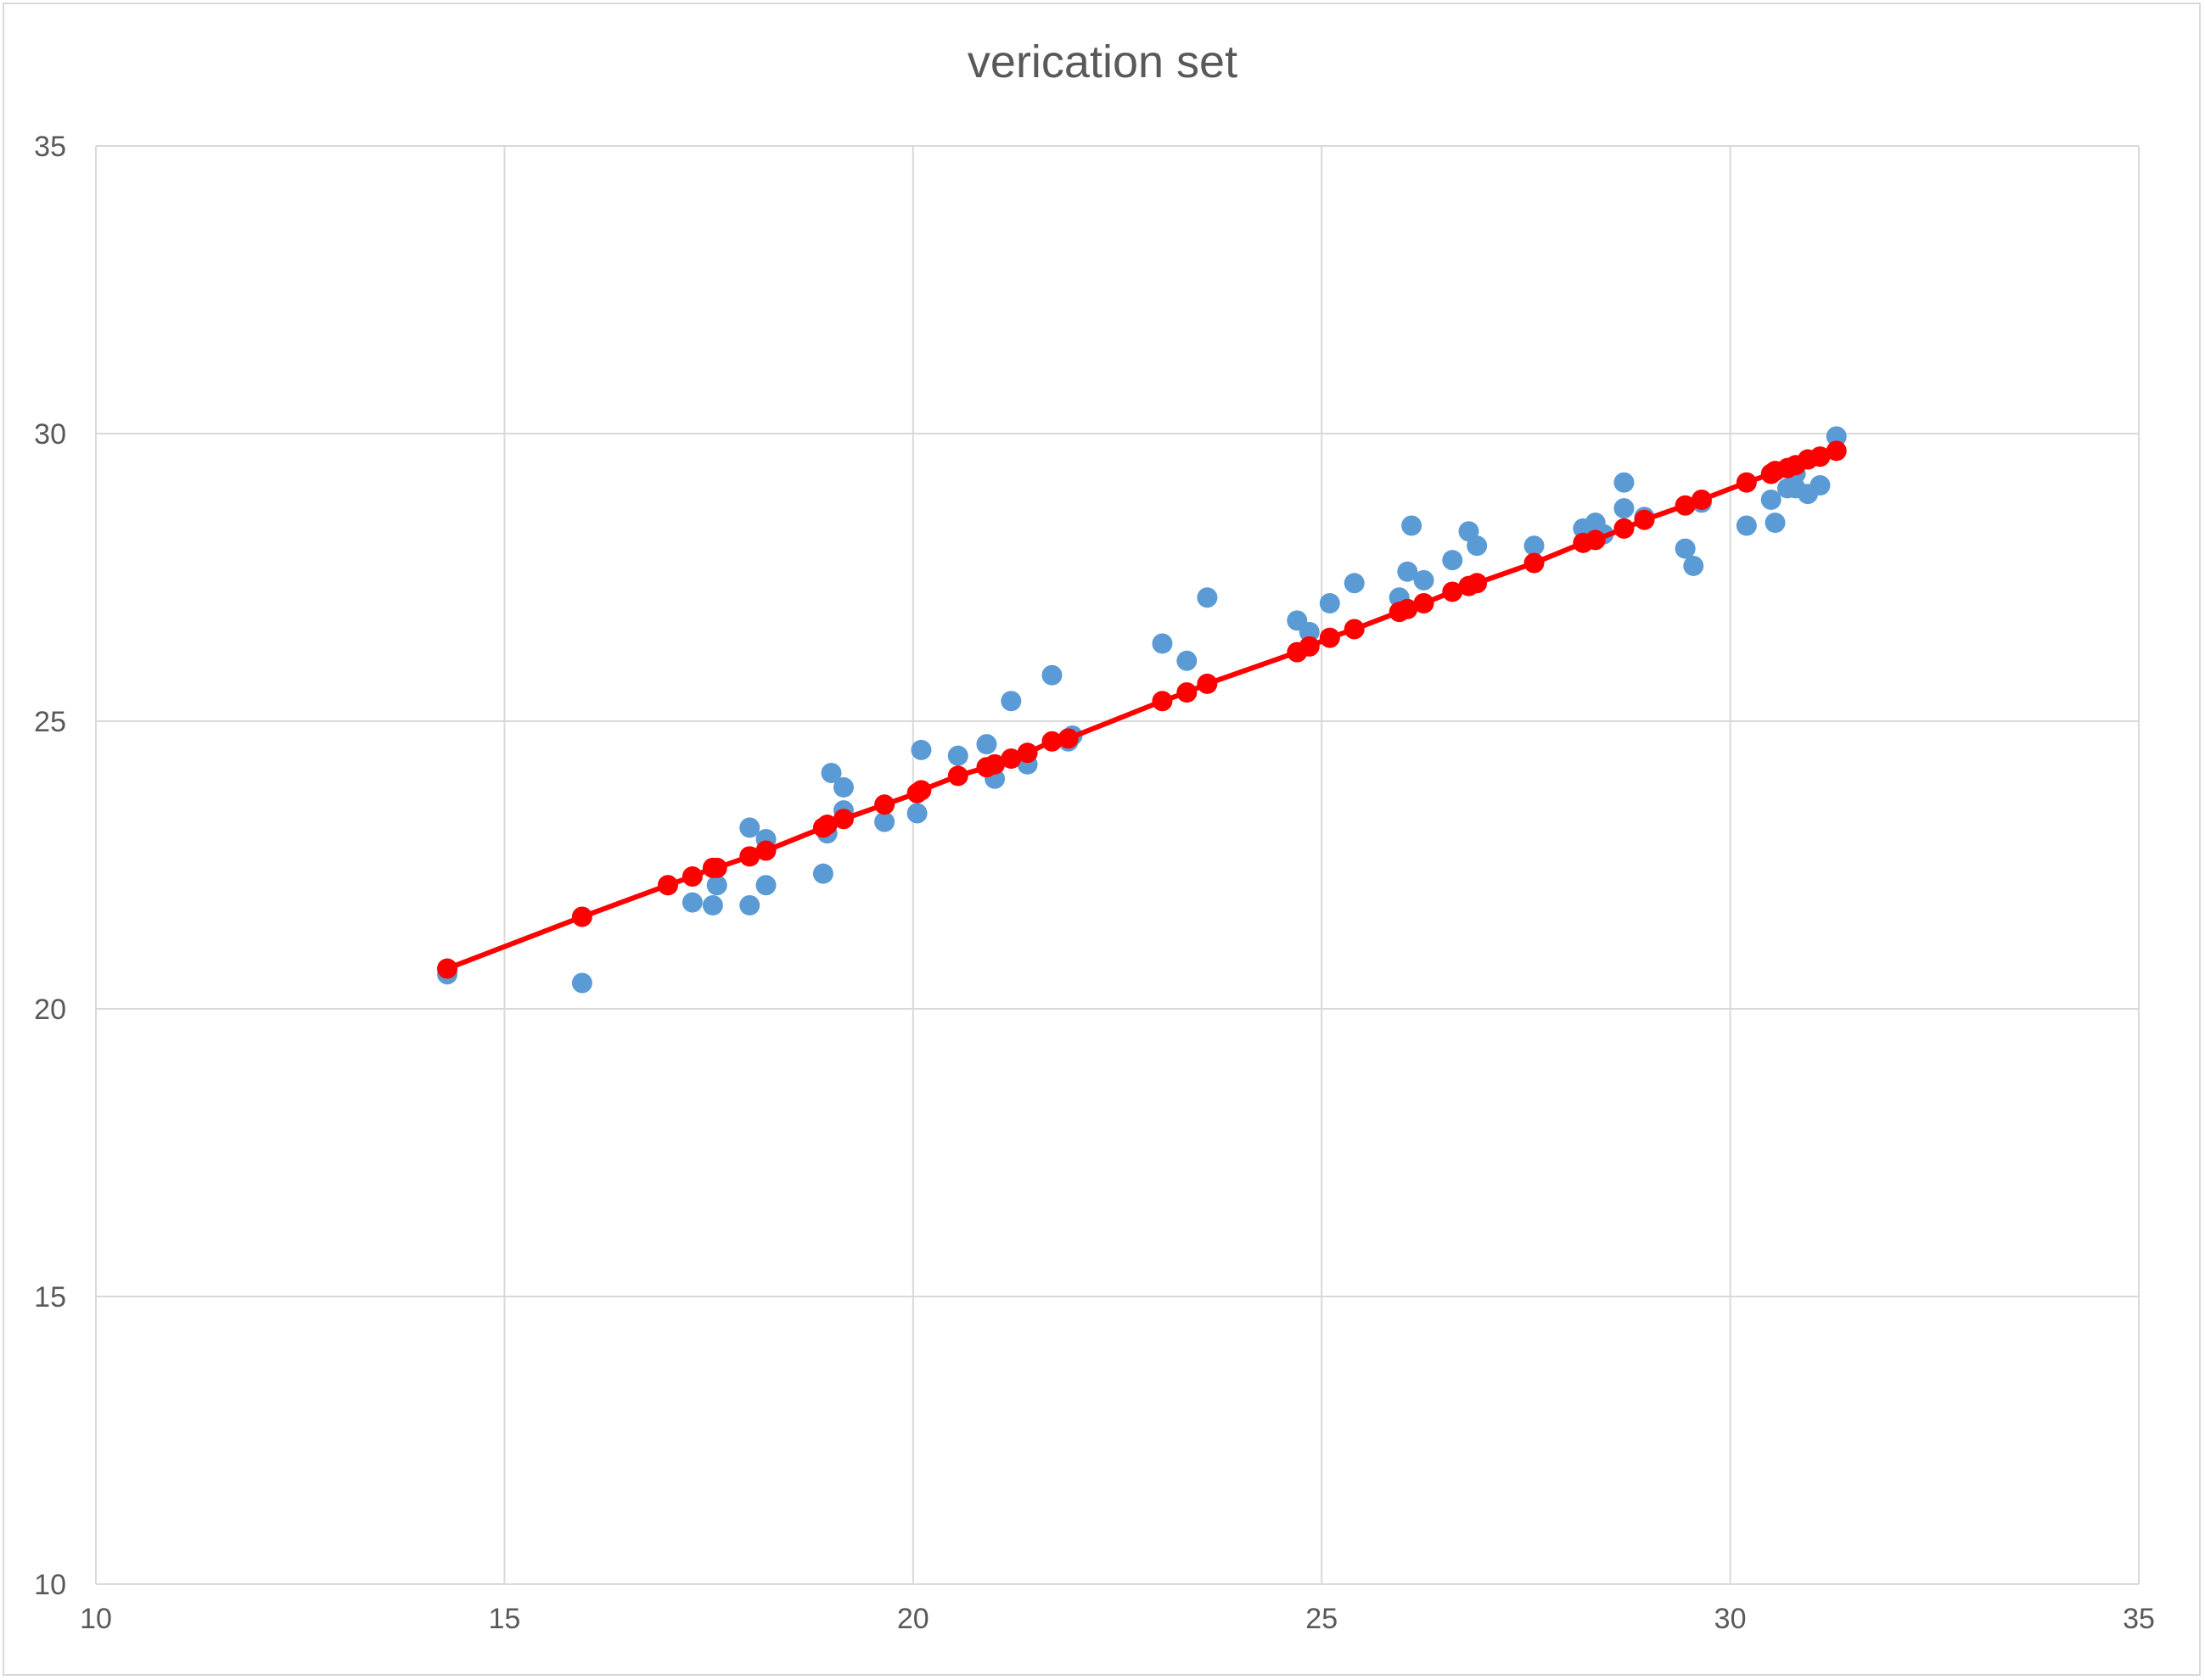 The image size is (2205, 1680). Describe the element at coordinates (50, 1010) in the screenshot. I see `y-tick-label: 20` at that location.